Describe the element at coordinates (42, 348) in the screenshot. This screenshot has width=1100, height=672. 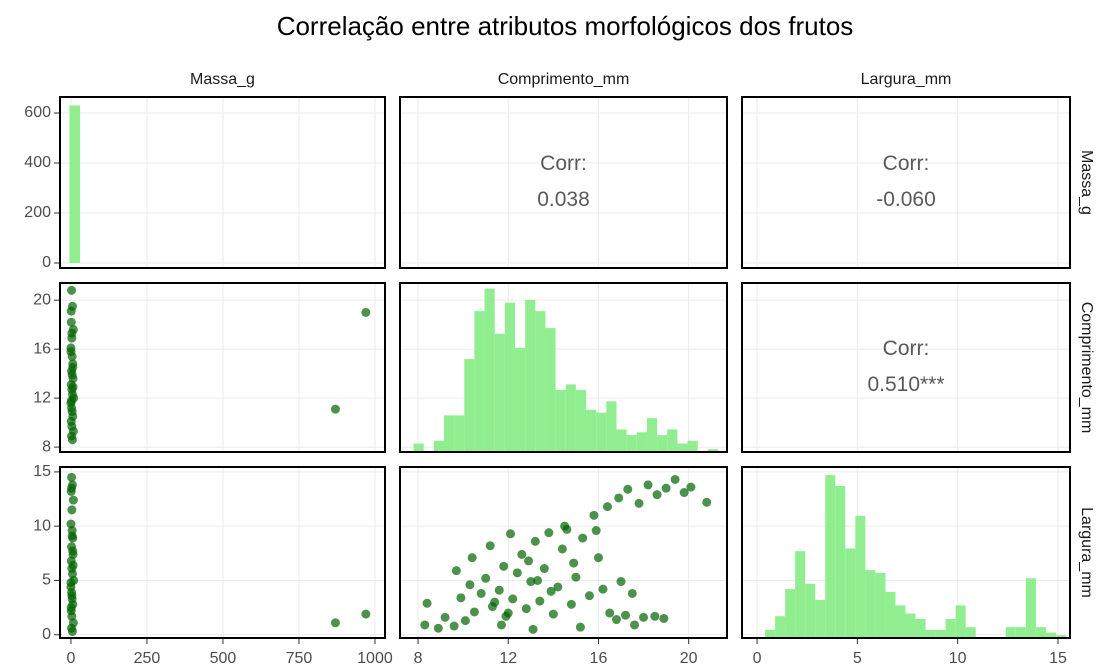
I see `y-tick-label: 16` at that location.